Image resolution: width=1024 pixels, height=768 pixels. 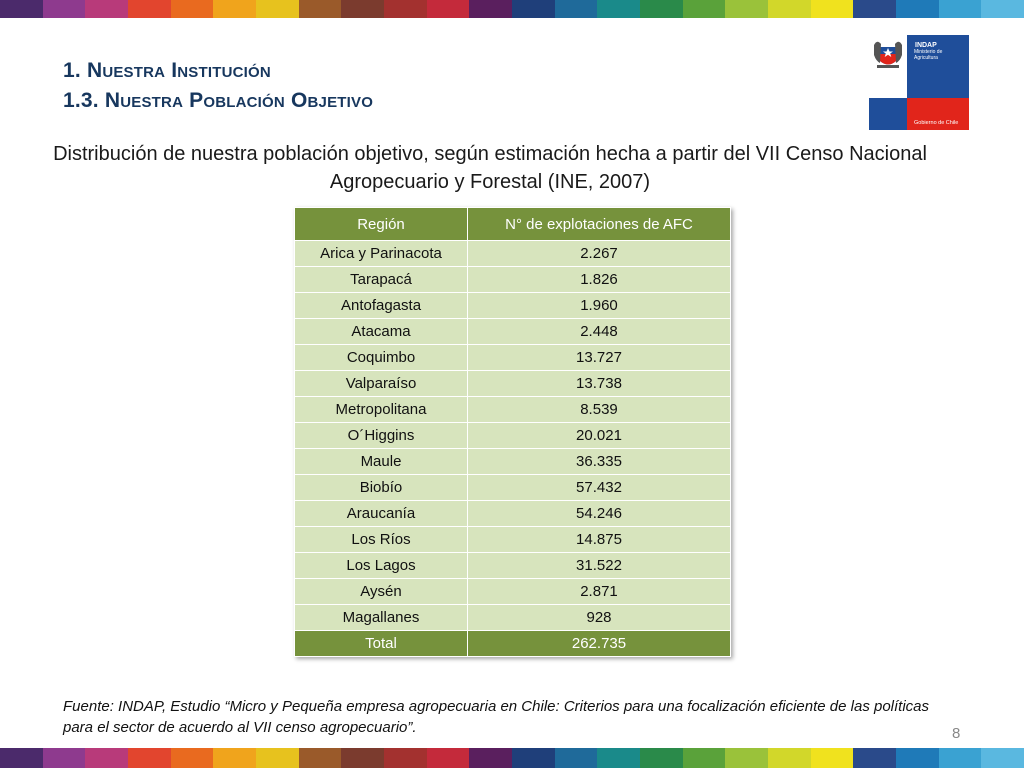 I want to click on region-cell: Aysén, so click(x=381, y=591).